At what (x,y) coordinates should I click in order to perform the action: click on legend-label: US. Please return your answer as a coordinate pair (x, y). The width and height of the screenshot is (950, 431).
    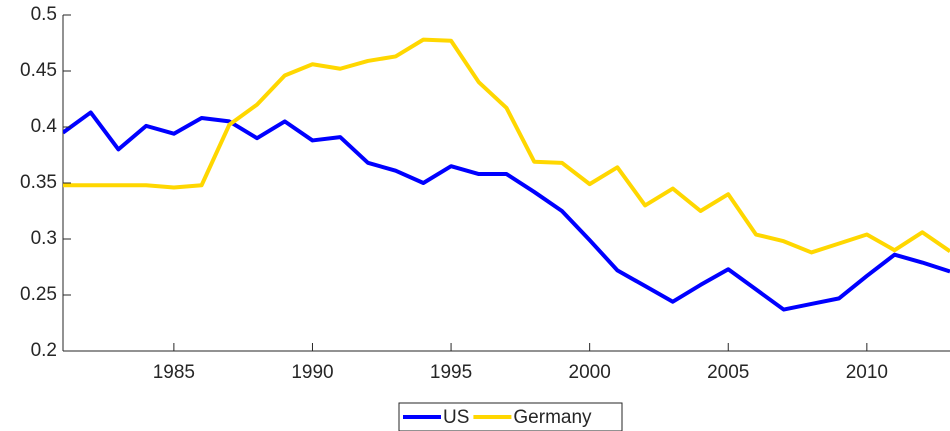
    Looking at the image, I should click on (456, 417).